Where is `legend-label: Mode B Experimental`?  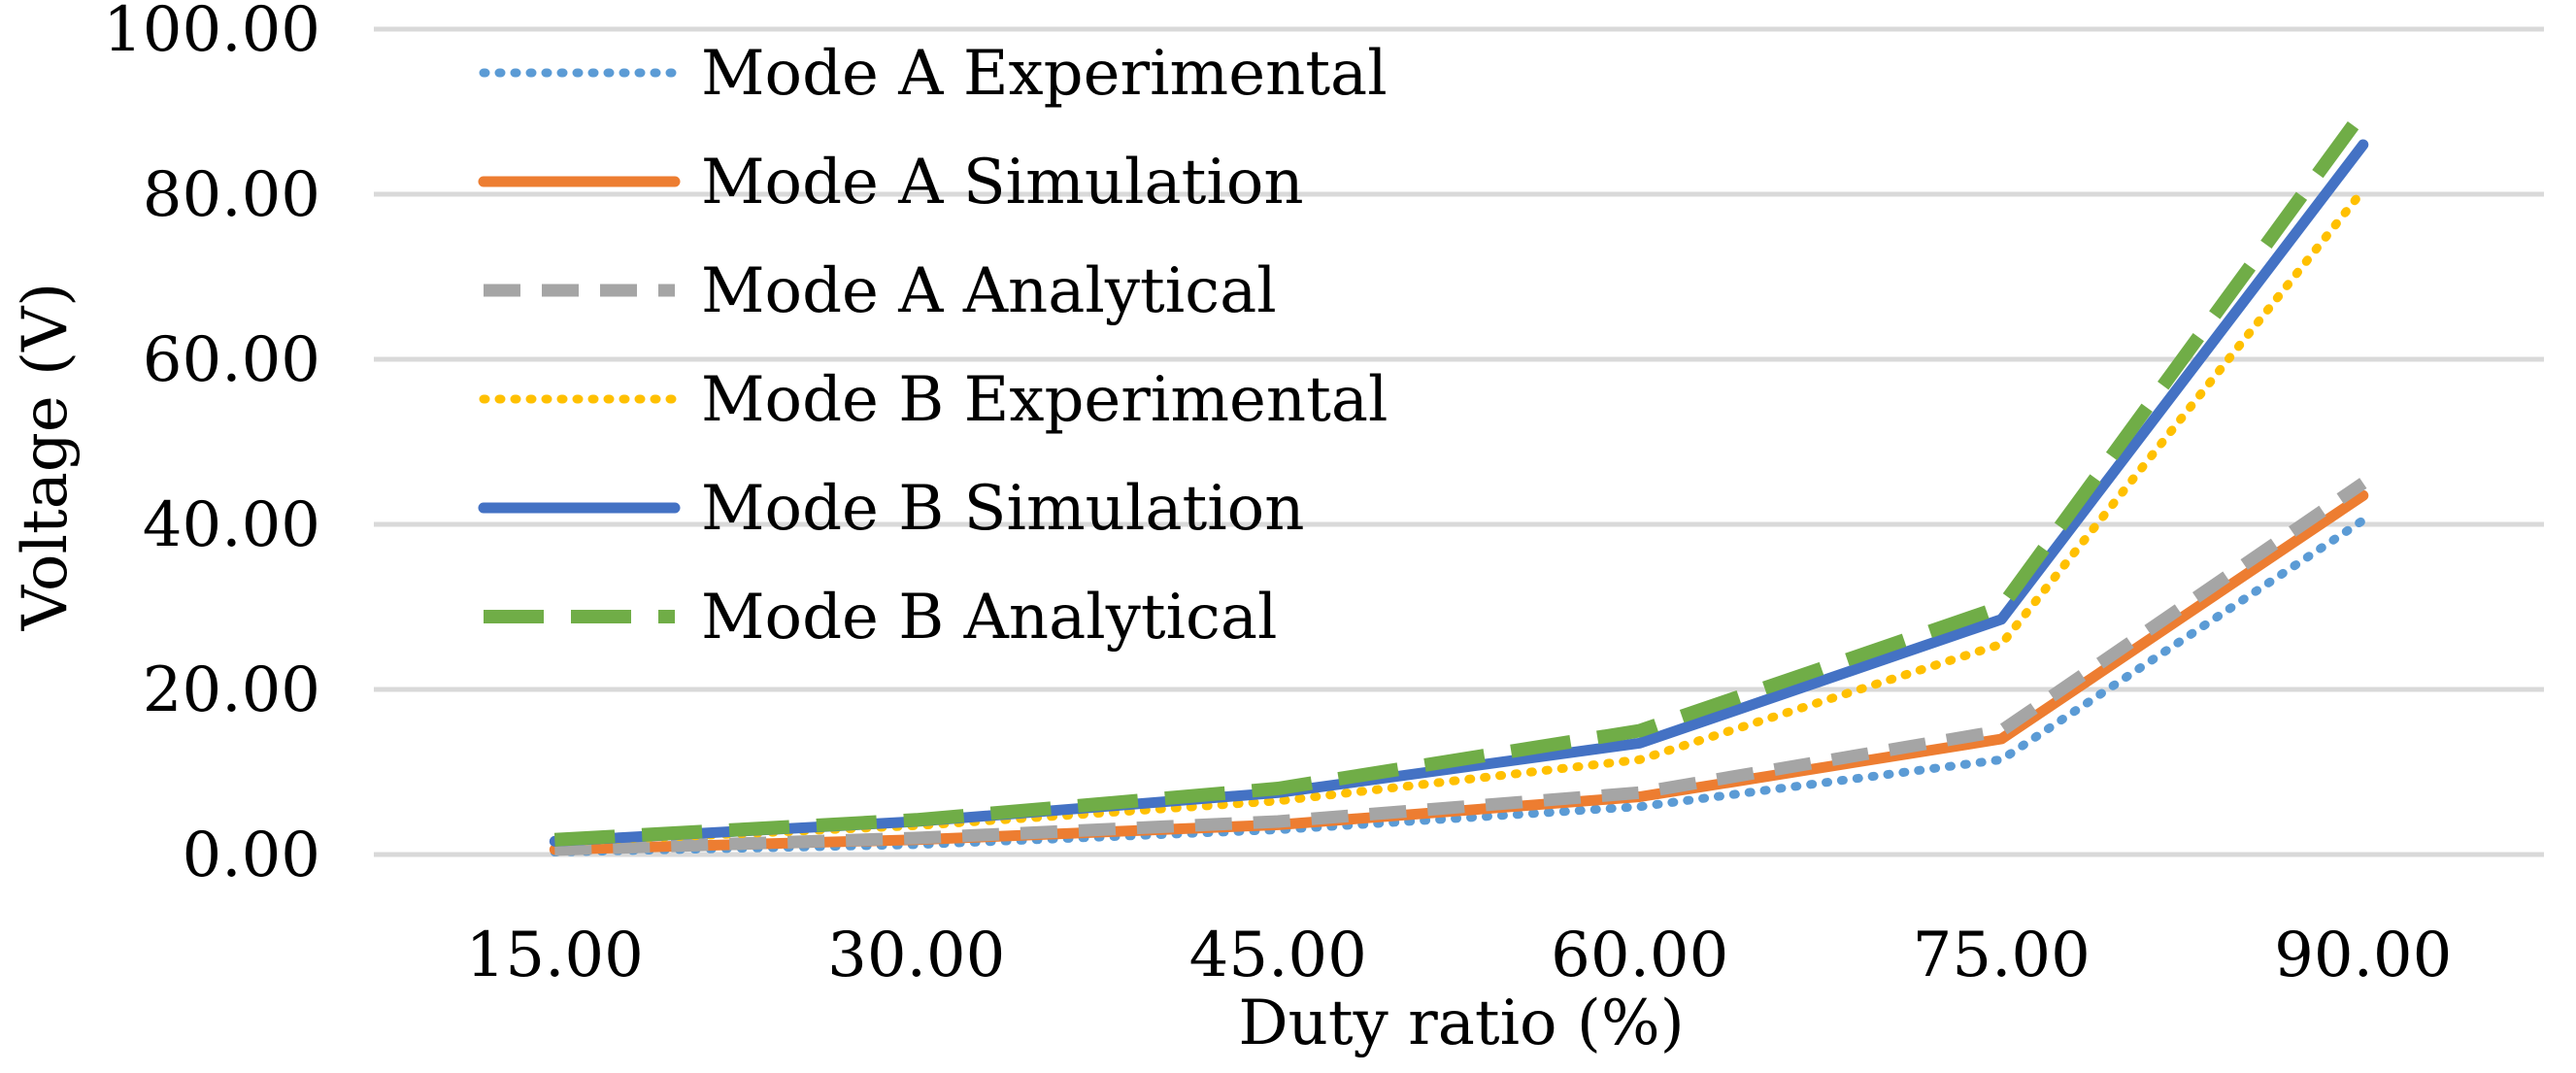 legend-label: Mode B Experimental is located at coordinates (1045, 400).